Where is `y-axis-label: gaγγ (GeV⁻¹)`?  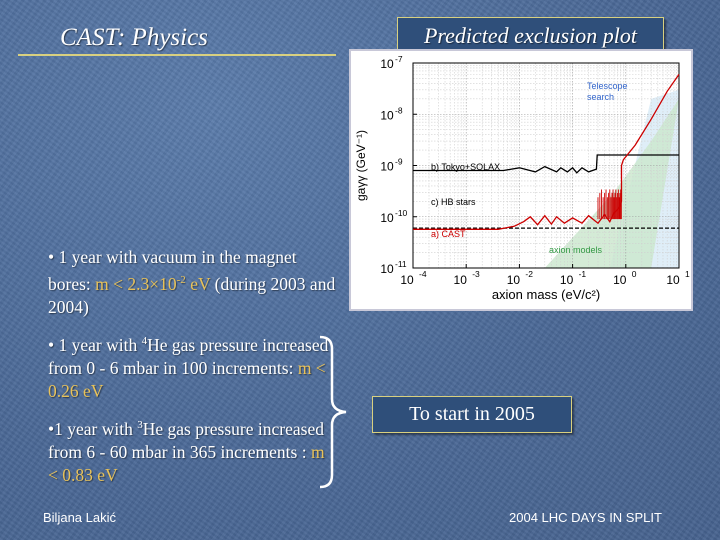 y-axis-label: gaγγ (GeV⁻¹) is located at coordinates (361, 165).